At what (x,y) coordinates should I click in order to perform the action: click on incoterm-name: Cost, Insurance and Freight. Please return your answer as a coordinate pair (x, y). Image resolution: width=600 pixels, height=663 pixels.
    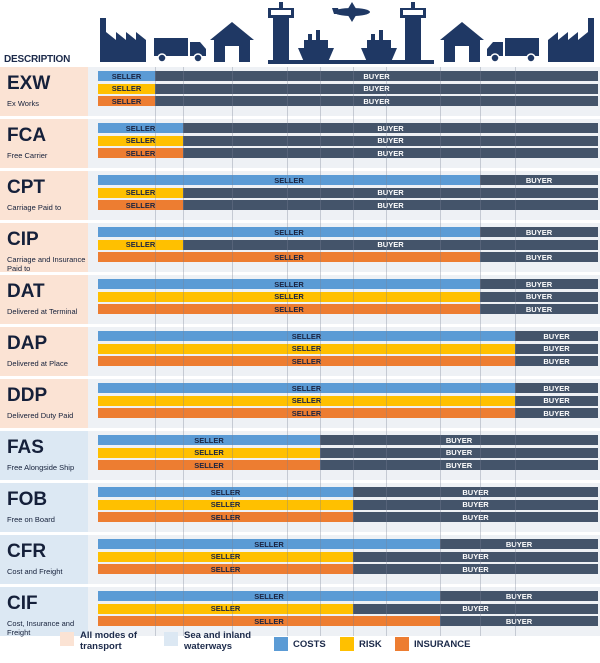
    Looking at the image, I should click on (41, 628).